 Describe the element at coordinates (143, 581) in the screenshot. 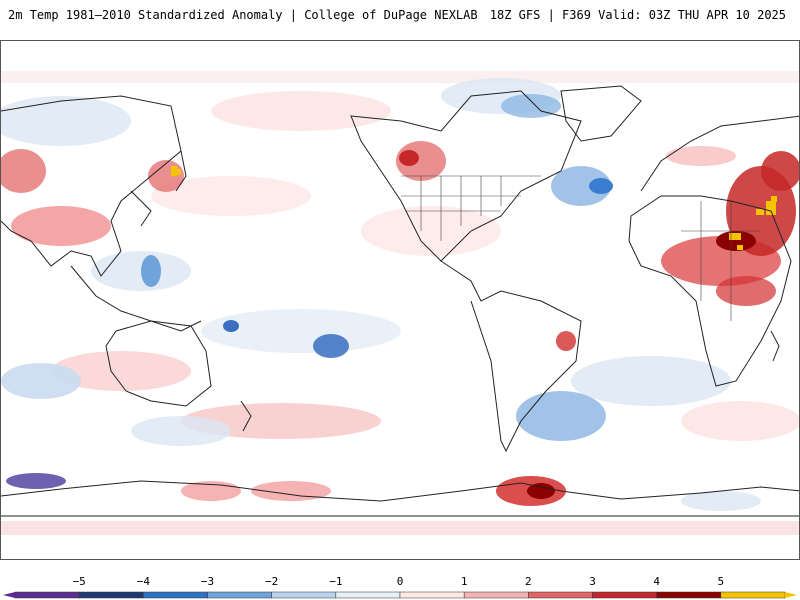

I see `colorbar-tick-label: −4` at that location.